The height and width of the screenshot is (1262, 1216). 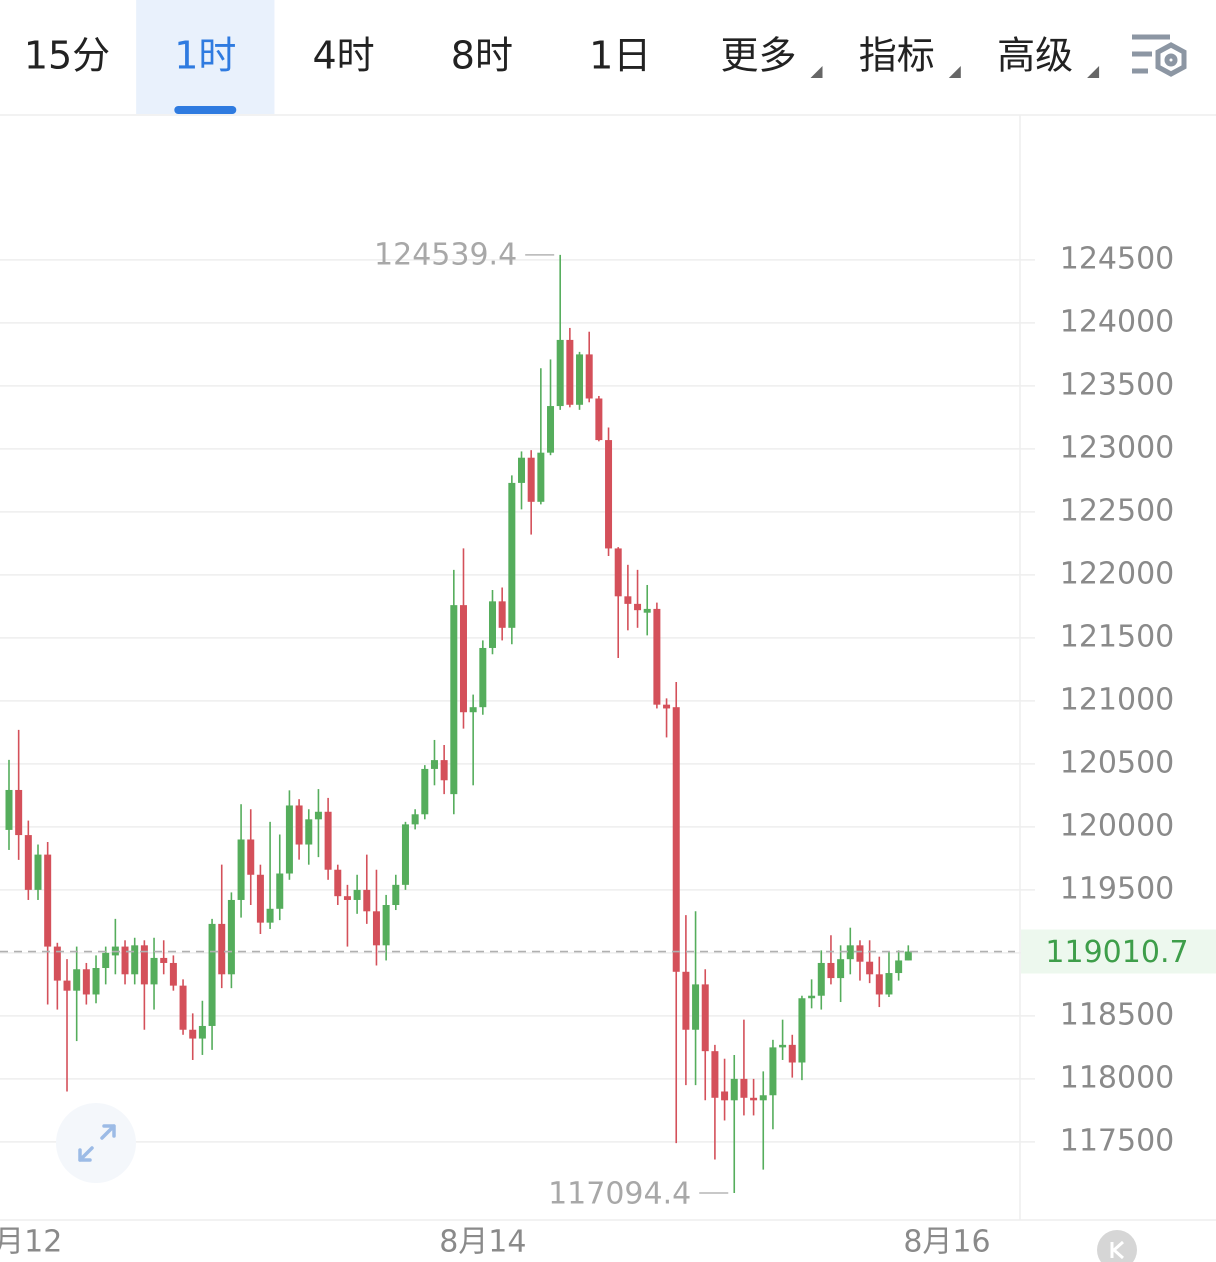 I want to click on tab: 高级, so click(x=1048, y=56).